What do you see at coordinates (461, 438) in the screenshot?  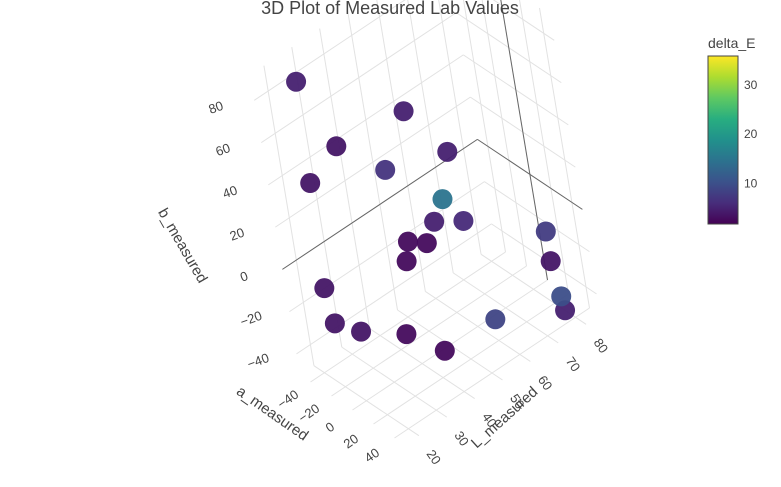 I see `l-tick-label: 30` at bounding box center [461, 438].